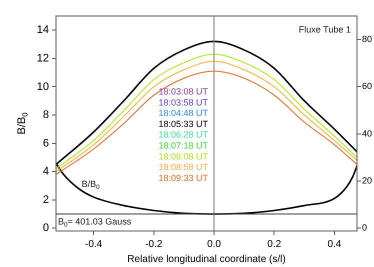 This screenshot has height=267, width=374. I want to click on text: 18:09:33 UT, so click(183, 177).